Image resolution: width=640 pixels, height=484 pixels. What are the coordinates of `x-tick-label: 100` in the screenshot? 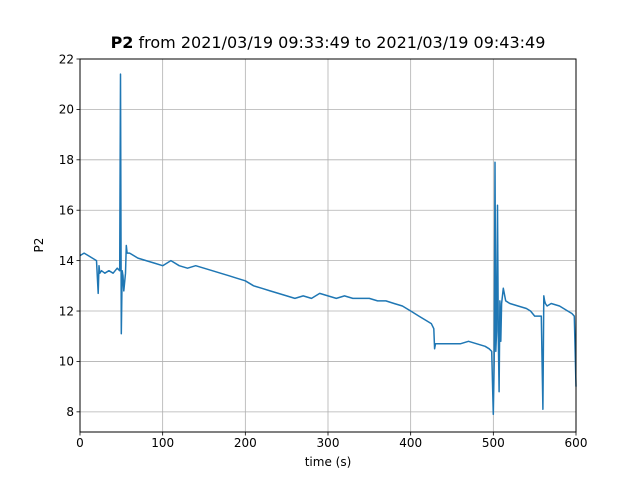 It's located at (162, 443).